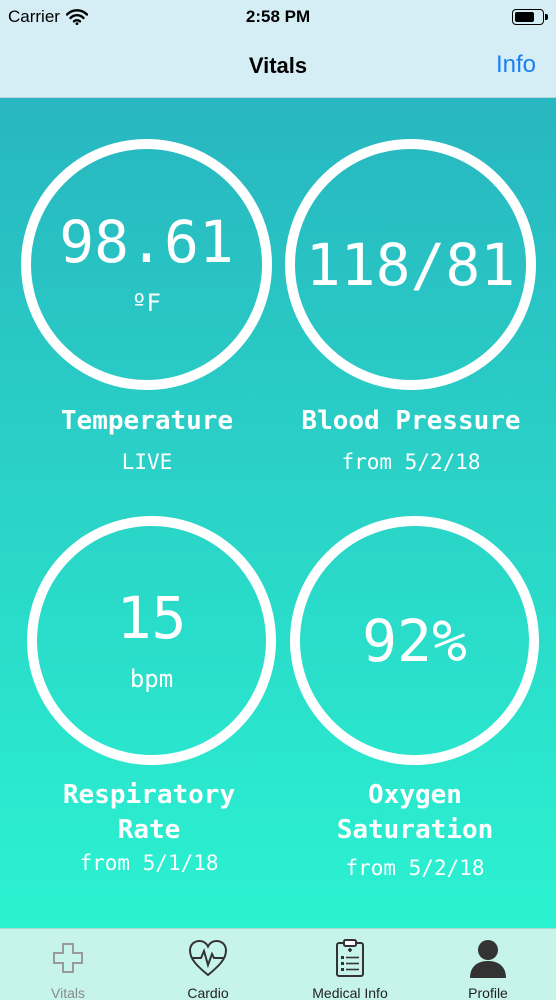 This screenshot has width=556, height=1000. Describe the element at coordinates (415, 830) in the screenshot. I see `oxygen-saturation-label-line2: Saturation` at that location.